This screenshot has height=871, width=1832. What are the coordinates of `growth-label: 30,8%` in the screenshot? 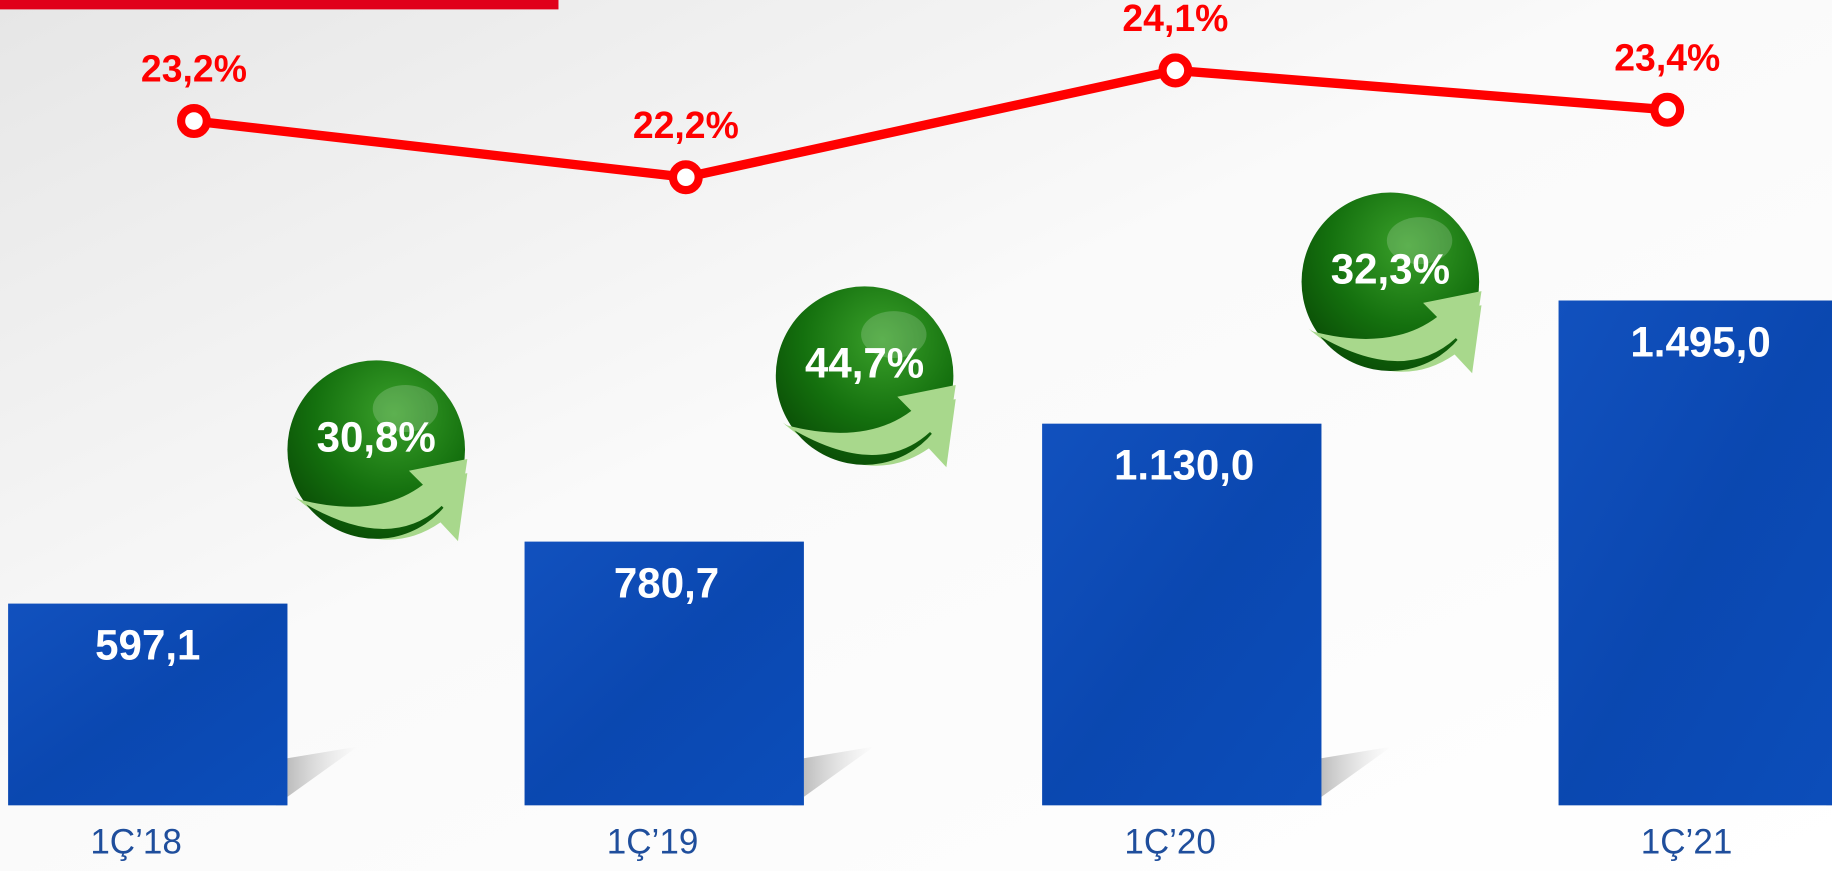 It's located at (376, 436).